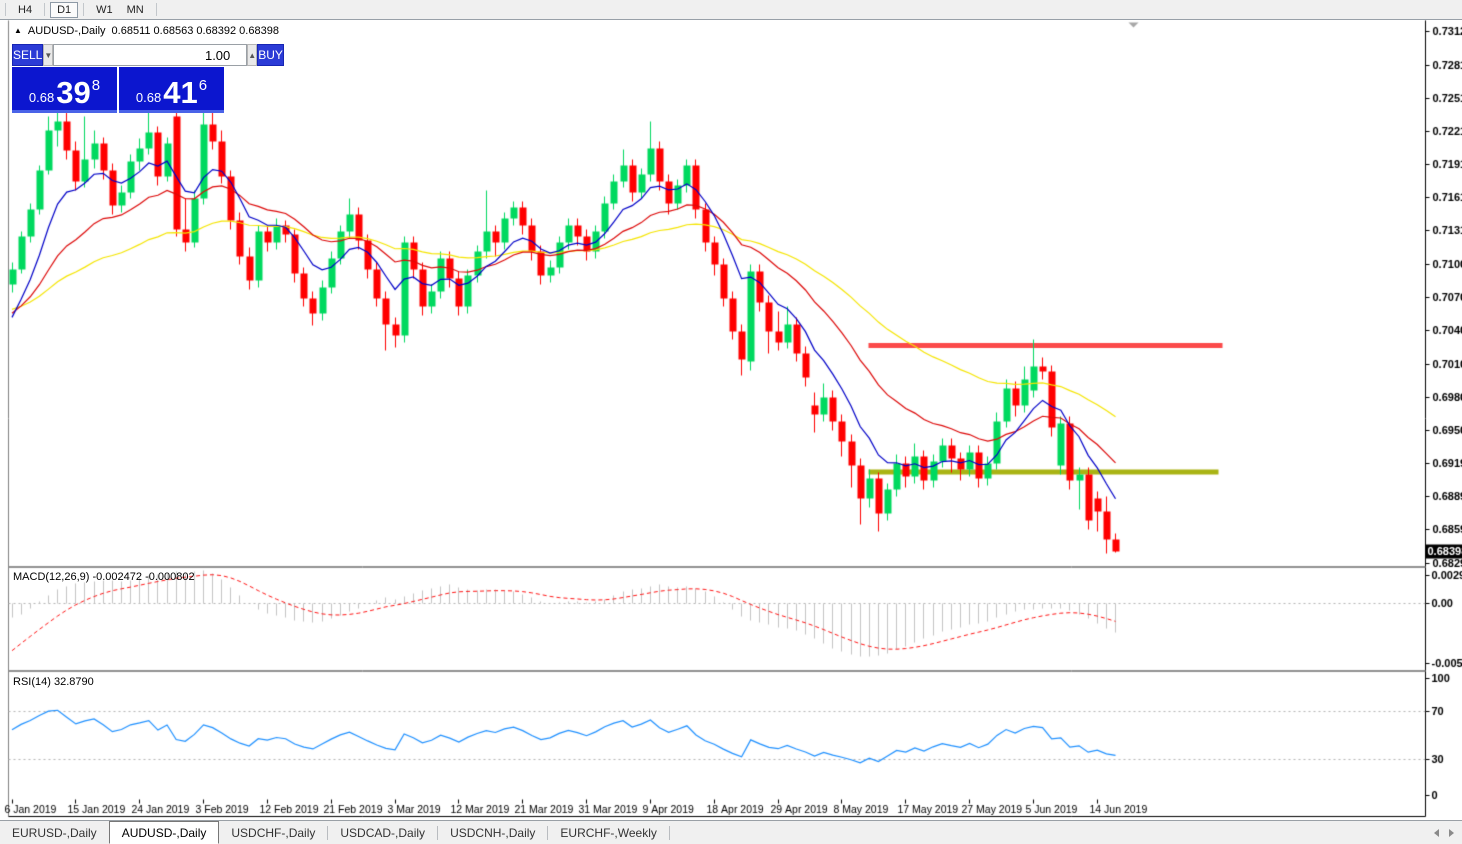 The image size is (1462, 844). I want to click on tab-audusd-daily: AUDUSD-,Daily, so click(164, 832).